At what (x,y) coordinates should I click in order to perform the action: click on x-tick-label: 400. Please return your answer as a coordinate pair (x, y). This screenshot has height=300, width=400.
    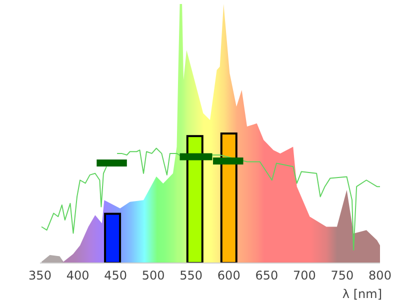
    Looking at the image, I should click on (78, 275).